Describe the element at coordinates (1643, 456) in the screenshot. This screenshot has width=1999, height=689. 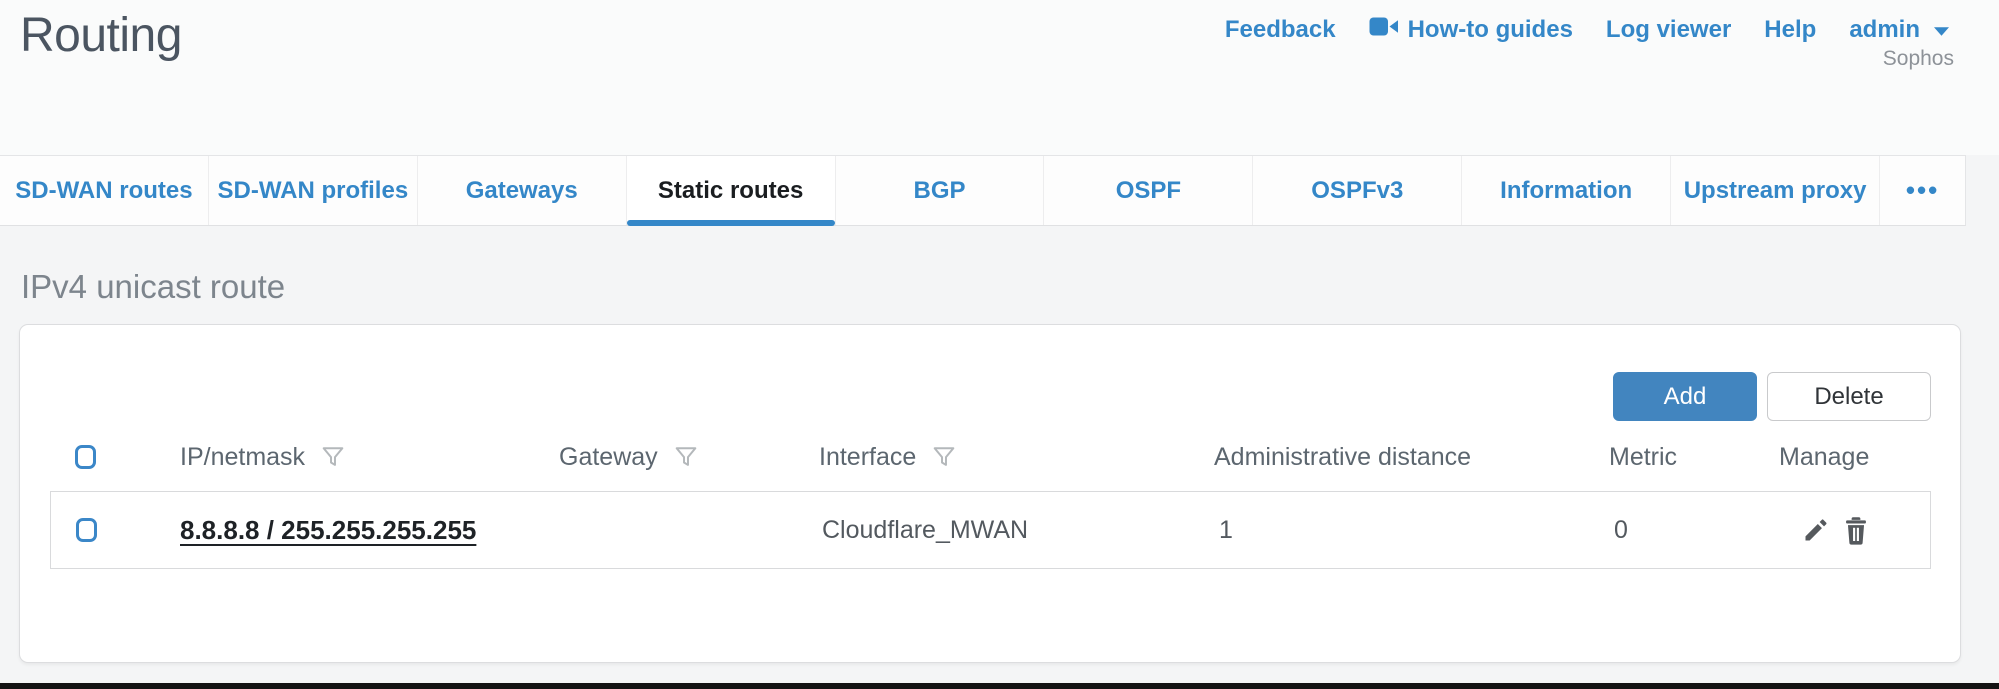
I see `col-metric: Metric` at that location.